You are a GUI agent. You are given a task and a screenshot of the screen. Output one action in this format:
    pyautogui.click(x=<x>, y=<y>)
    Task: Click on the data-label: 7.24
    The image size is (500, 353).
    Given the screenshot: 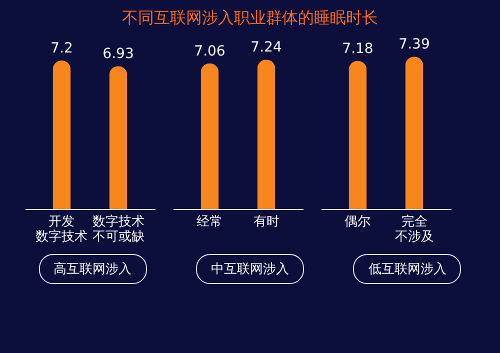 What is the action you would take?
    pyautogui.click(x=266, y=48)
    